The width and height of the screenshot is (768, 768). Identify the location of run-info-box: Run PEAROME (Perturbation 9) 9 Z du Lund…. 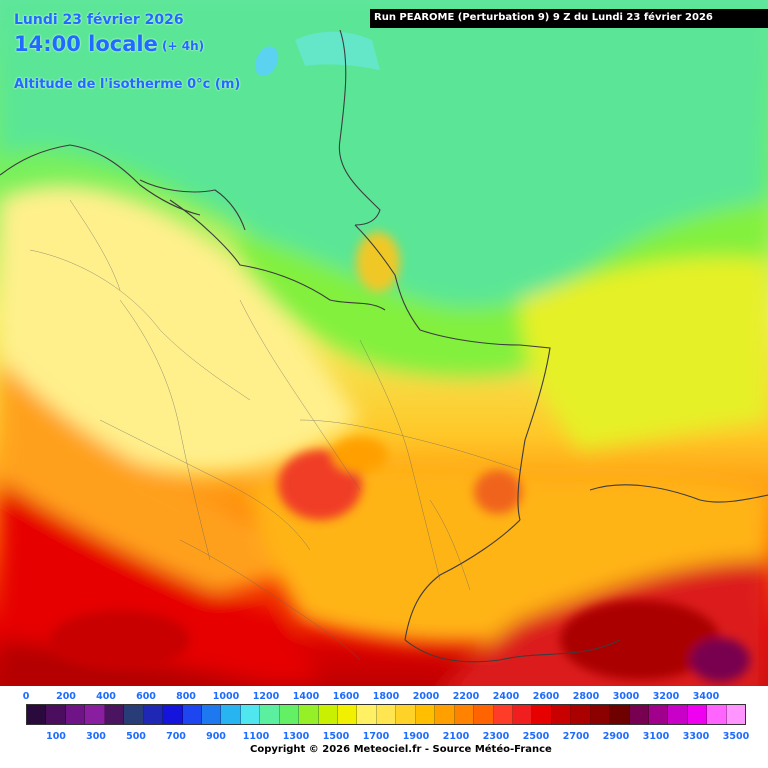
(569, 18).